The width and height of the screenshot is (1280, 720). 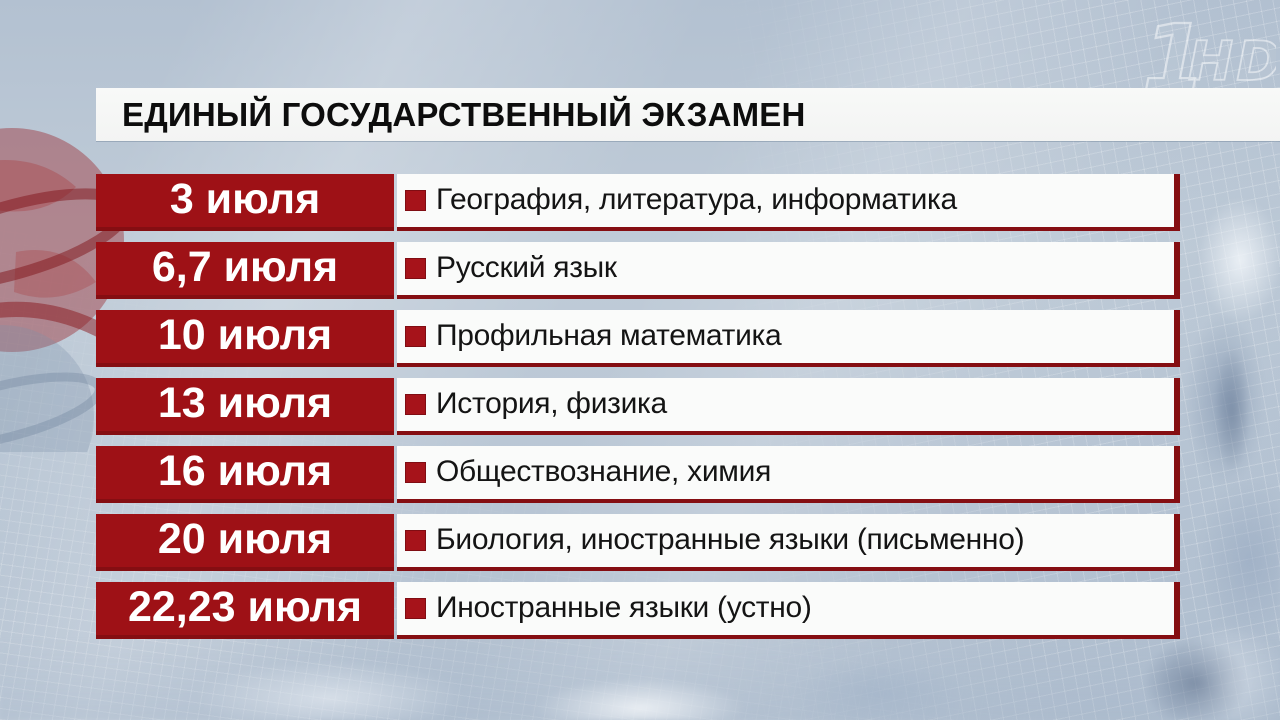 What do you see at coordinates (1175, 56) in the screenshot?
I see `logo-number-1: 1` at bounding box center [1175, 56].